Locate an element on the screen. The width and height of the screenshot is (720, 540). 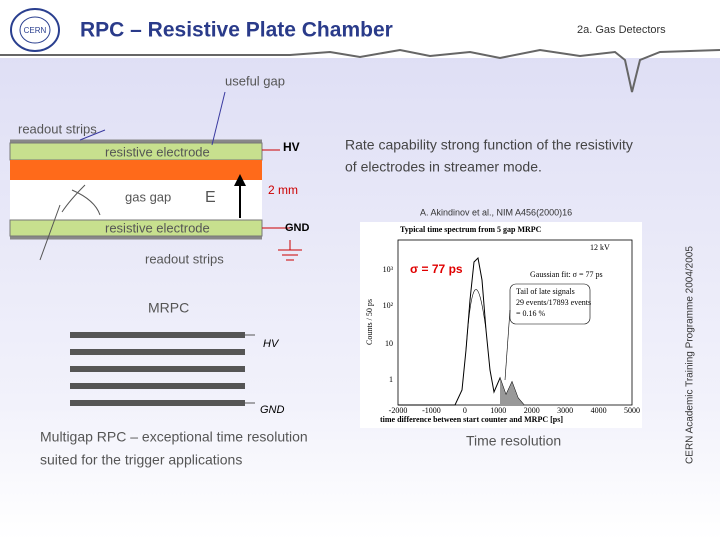
label: E is located at coordinates (210, 197).